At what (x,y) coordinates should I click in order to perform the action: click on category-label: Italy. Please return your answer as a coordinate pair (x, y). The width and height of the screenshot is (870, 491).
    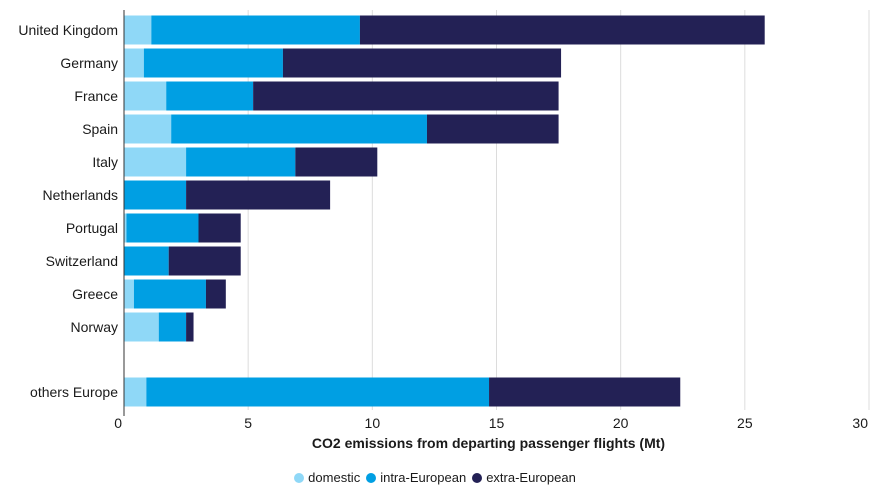
    Looking at the image, I should click on (105, 162).